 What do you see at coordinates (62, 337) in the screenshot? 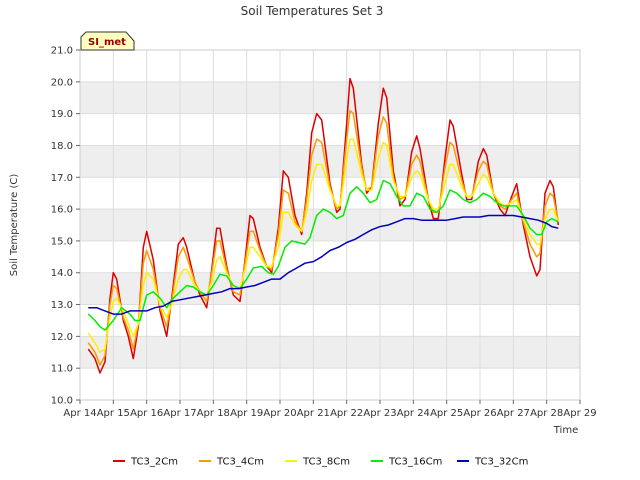
I see `y-tick-label: 12.0` at bounding box center [62, 337].